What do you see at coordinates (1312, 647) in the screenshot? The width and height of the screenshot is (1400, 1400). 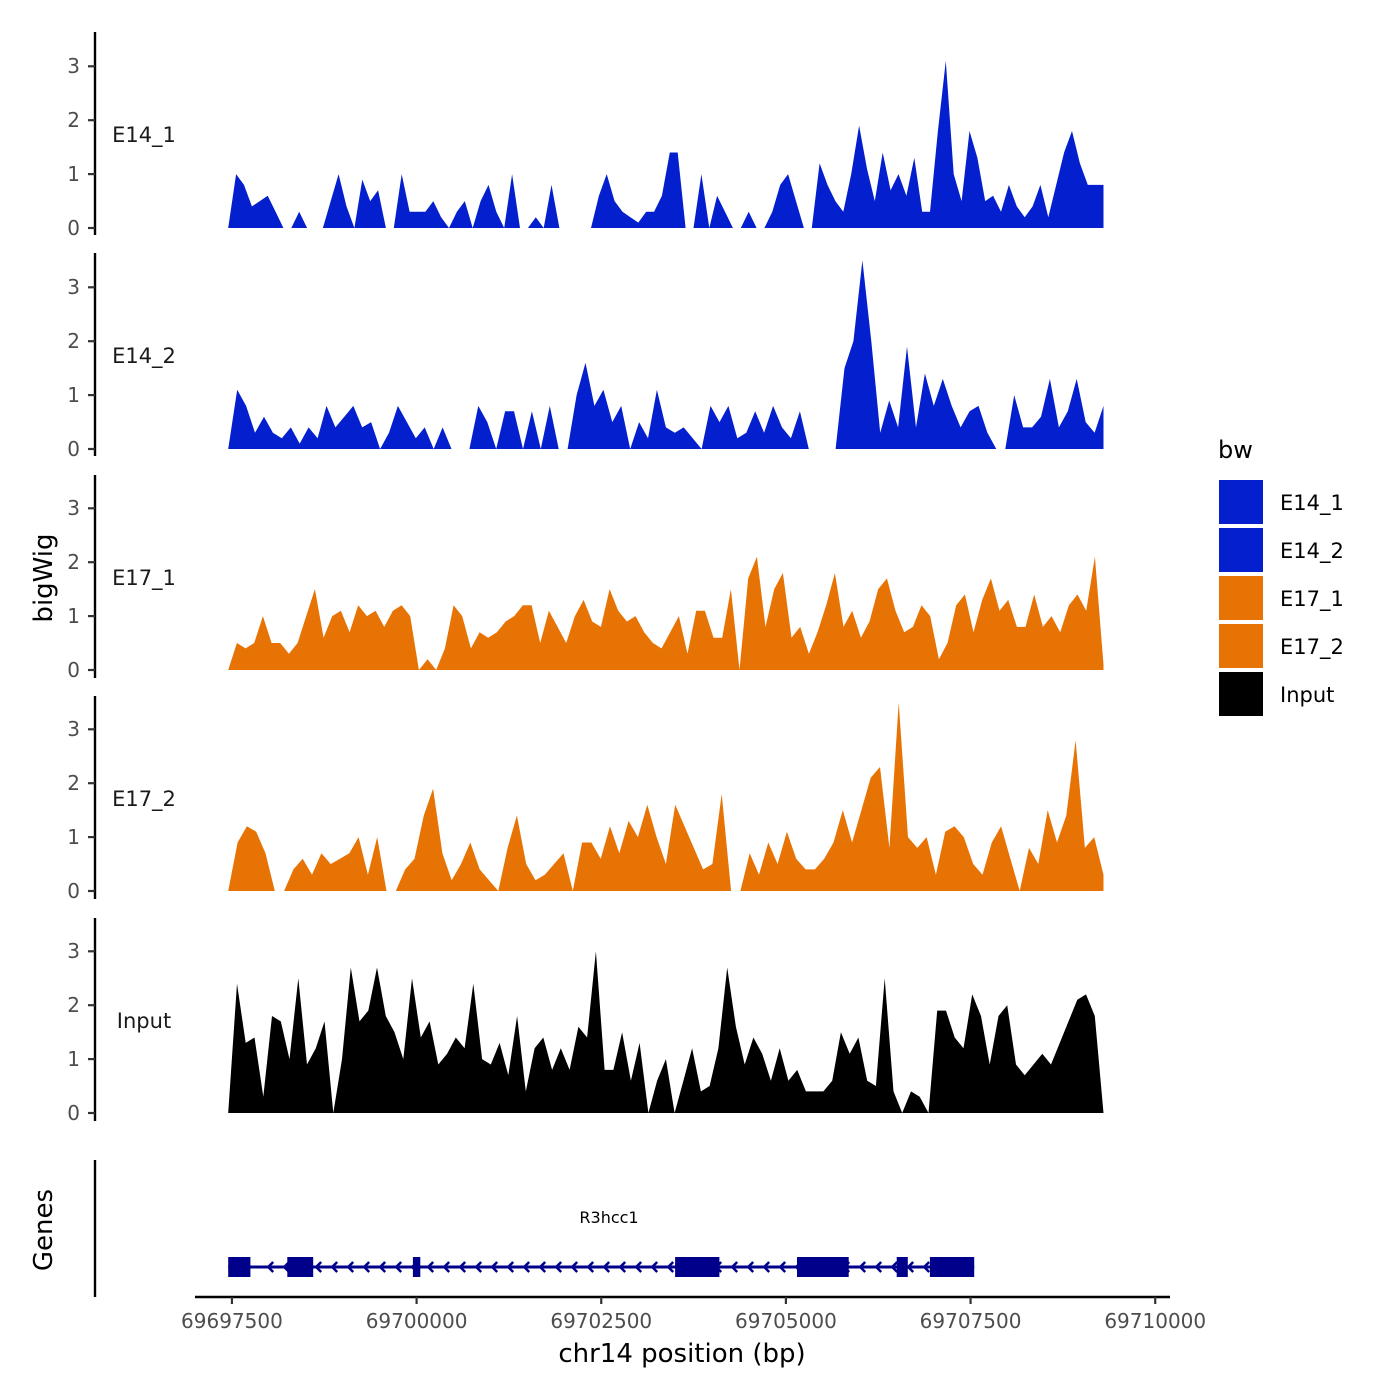 I see `legend-label: E17_2` at bounding box center [1312, 647].